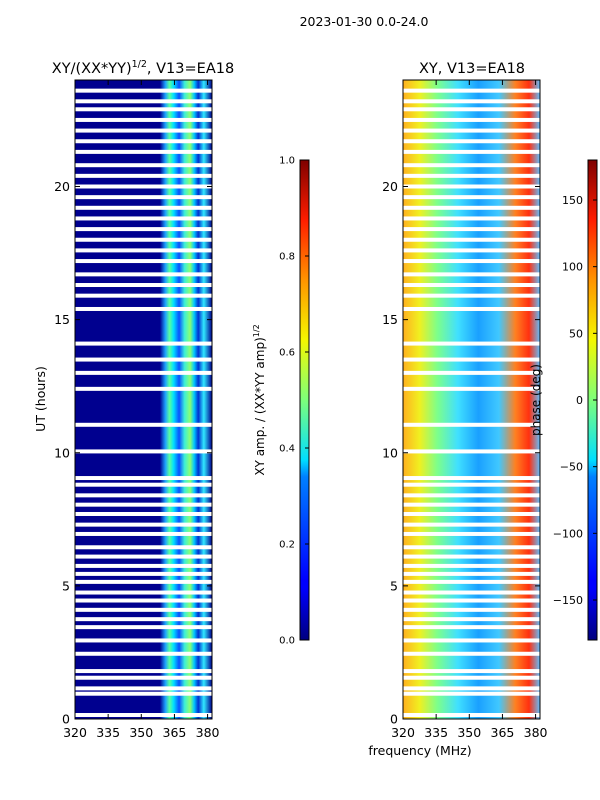 The width and height of the screenshot is (600, 800). Describe the element at coordinates (364, 21) in the screenshot. I see `figure-title: 2023-01-30 0.0-24.0` at that location.